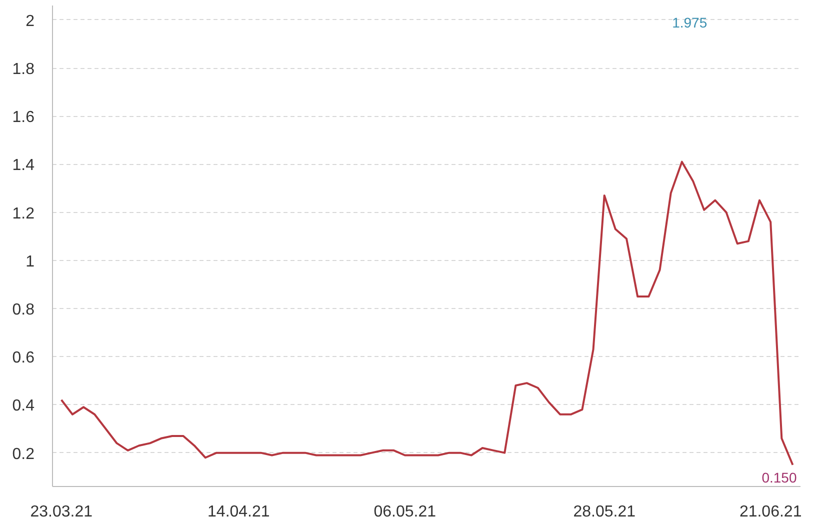 This screenshot has width=830, height=520. Describe the element at coordinates (23, 165) in the screenshot. I see `y-tick-label: 1.4` at that location.